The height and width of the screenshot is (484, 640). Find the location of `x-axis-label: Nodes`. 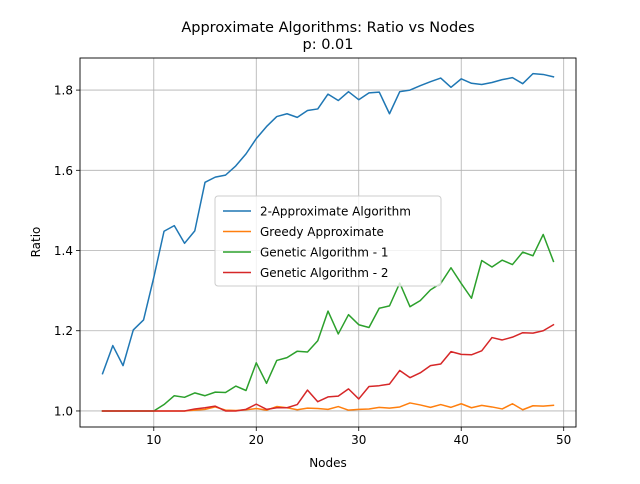

x-axis-label: Nodes is located at coordinates (328, 463).